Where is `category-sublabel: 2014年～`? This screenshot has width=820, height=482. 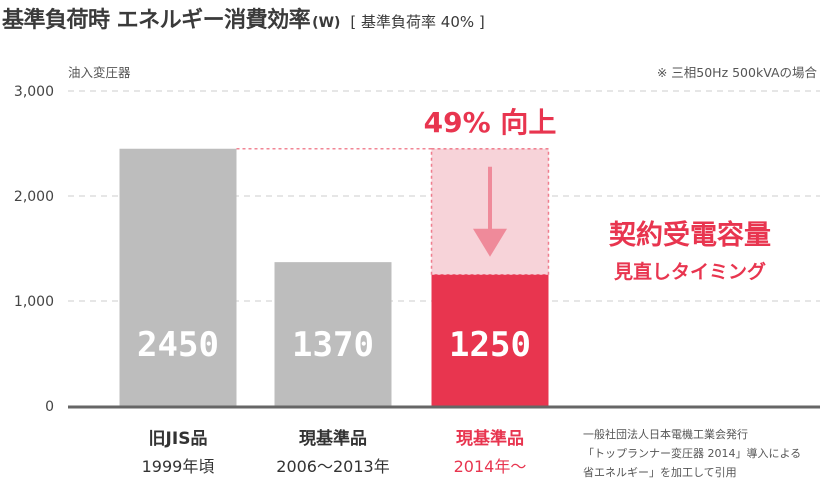 category-sublabel: 2014年～ is located at coordinates (490, 466).